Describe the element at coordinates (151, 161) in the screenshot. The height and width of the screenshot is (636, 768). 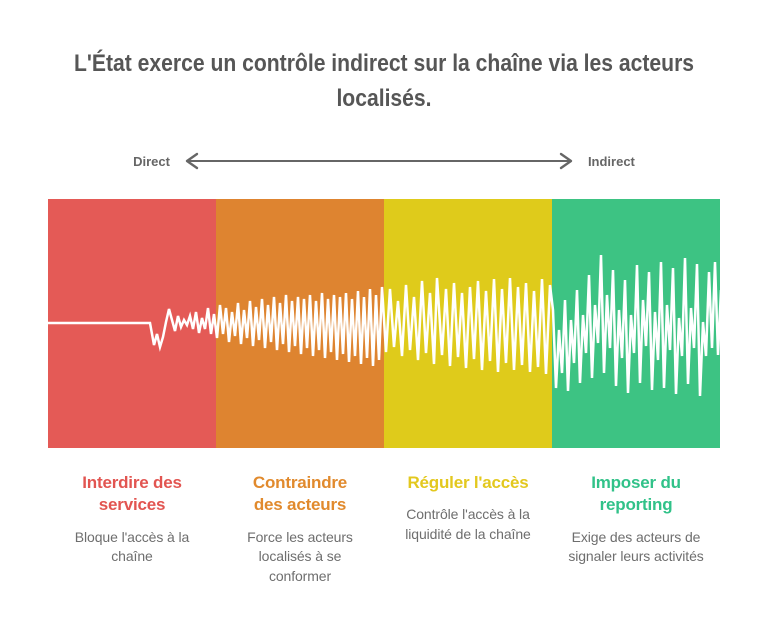
I see `axis-label-direct: Direct` at that location.